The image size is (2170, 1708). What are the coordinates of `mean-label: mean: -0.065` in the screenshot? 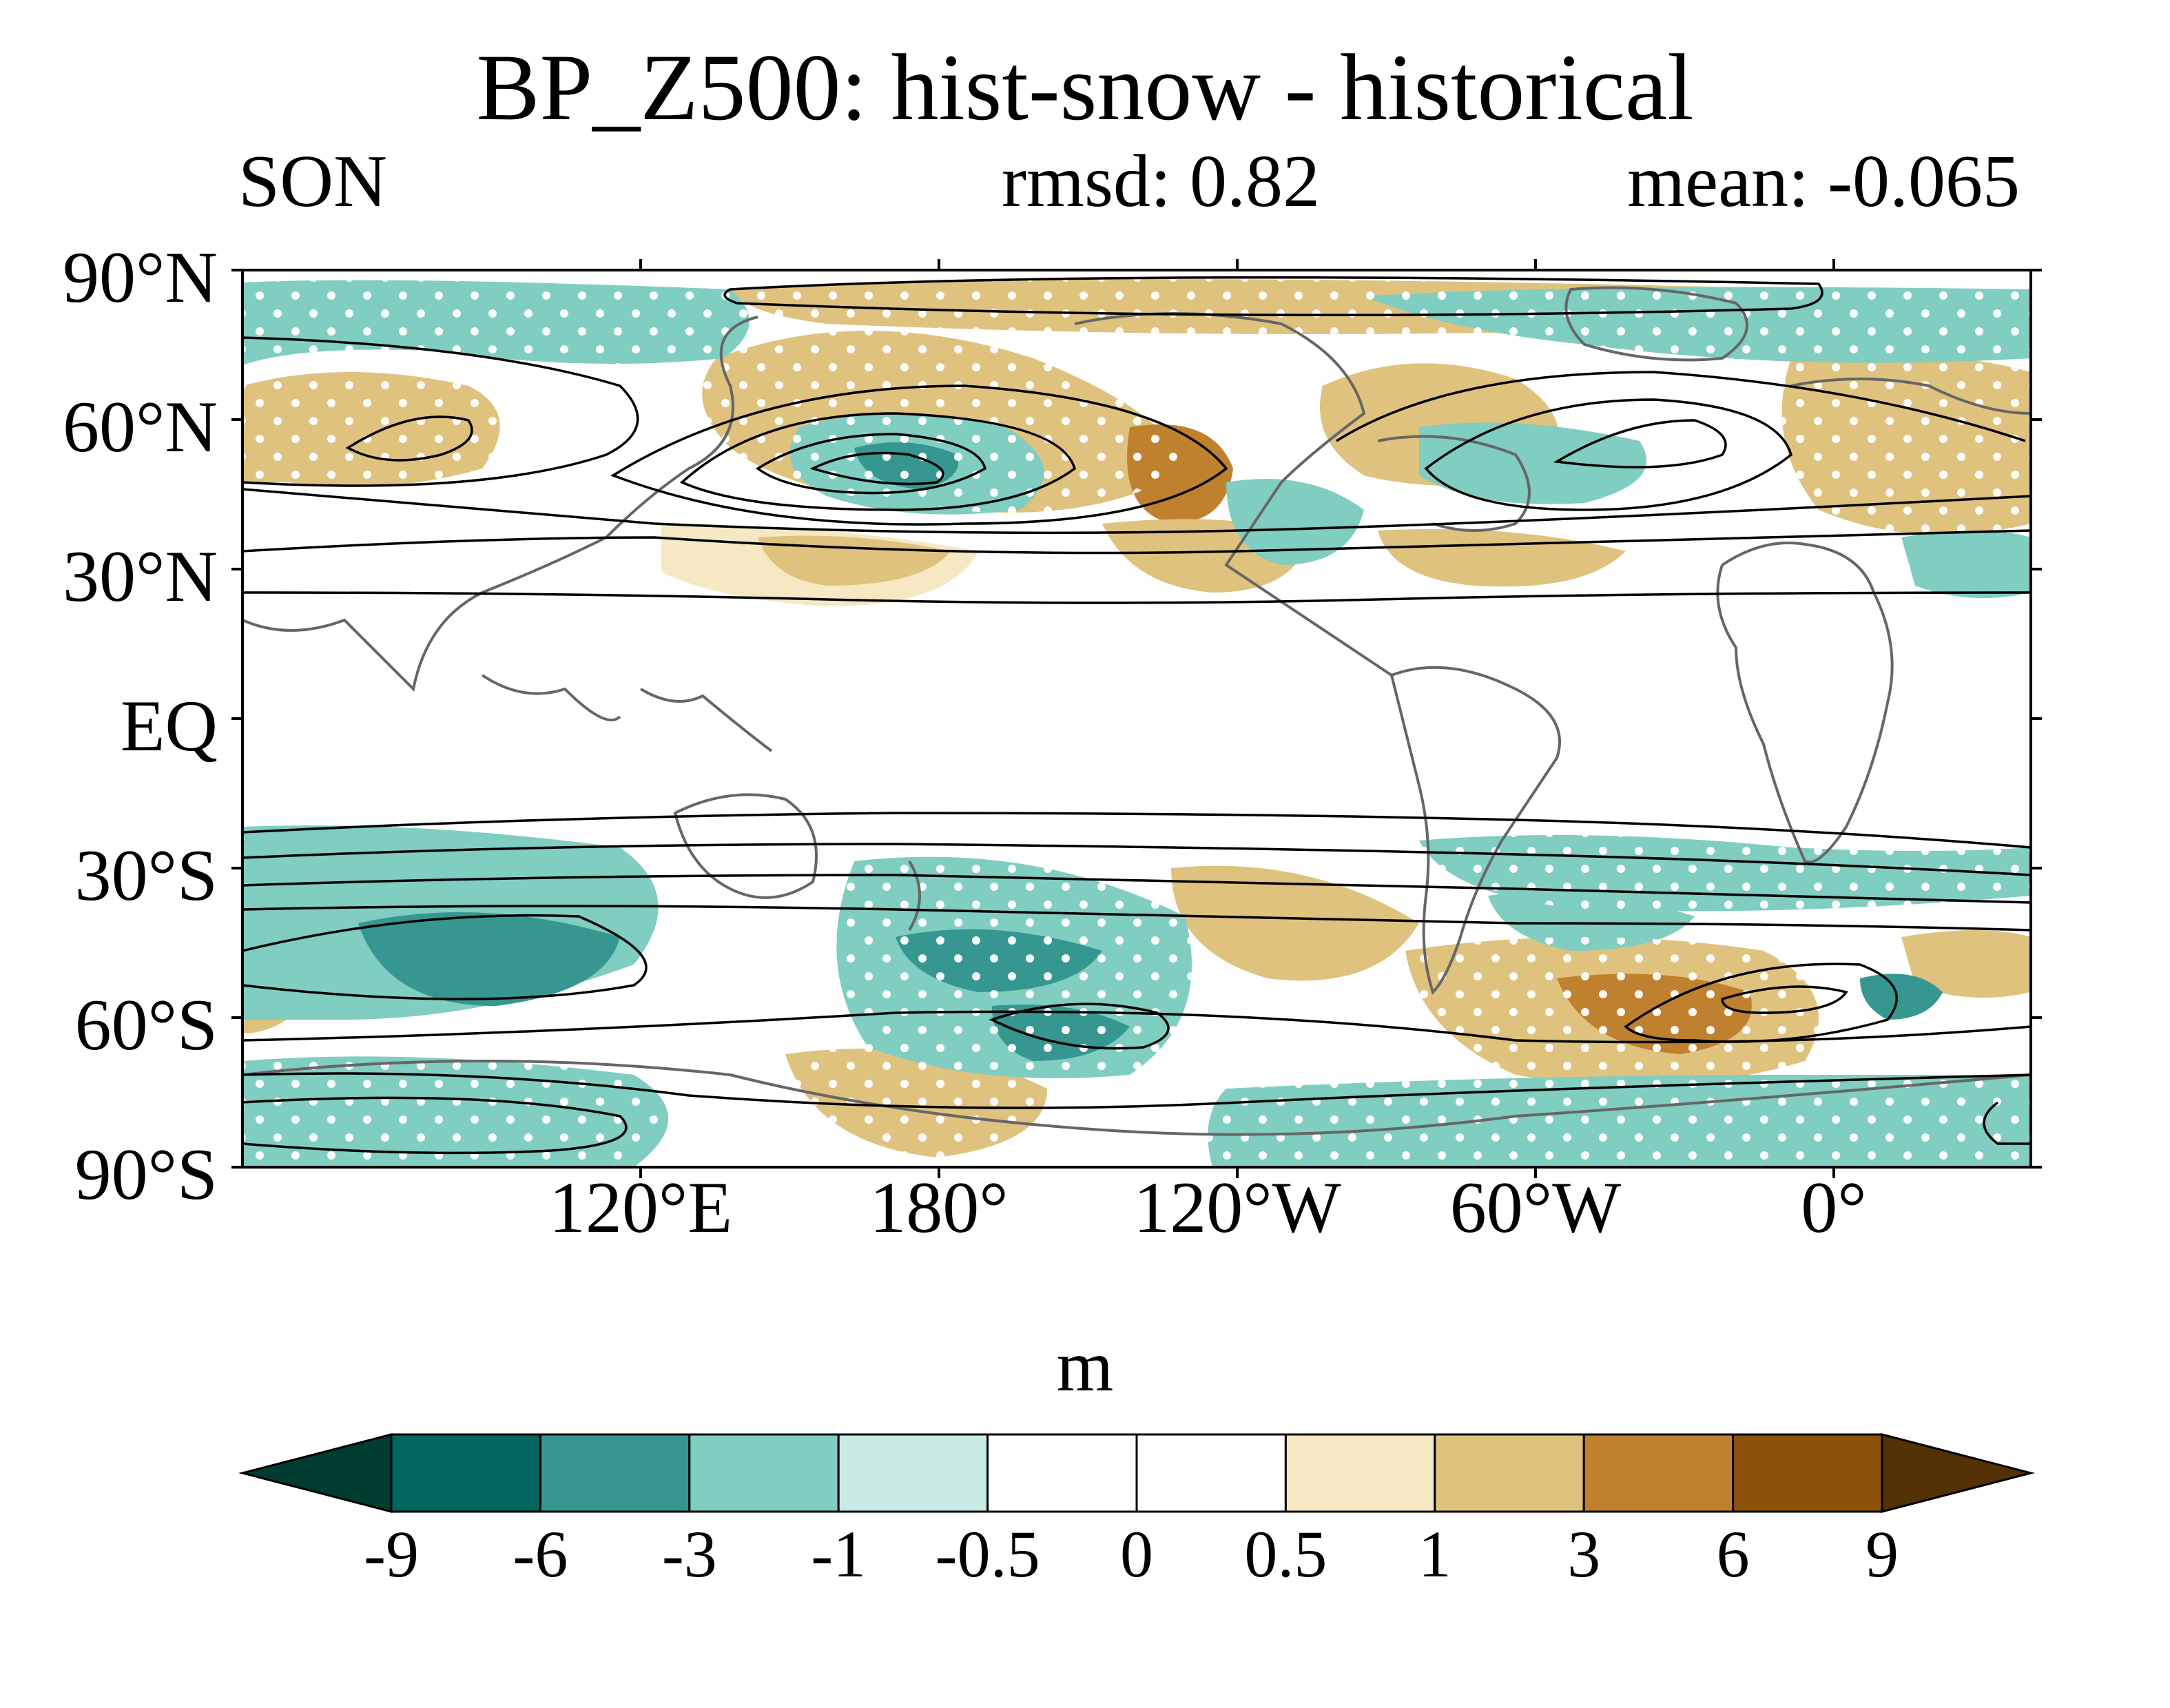 It's located at (1823, 182).